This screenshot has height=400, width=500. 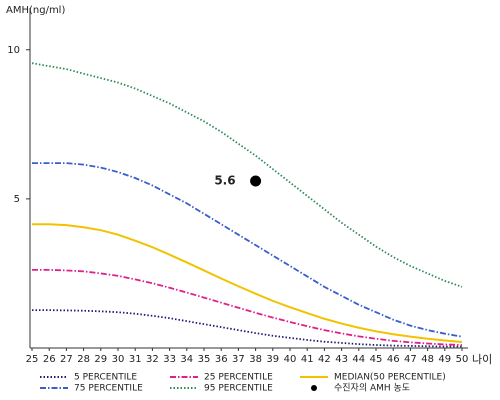 I want to click on x-tick-label: 42, so click(x=324, y=359).